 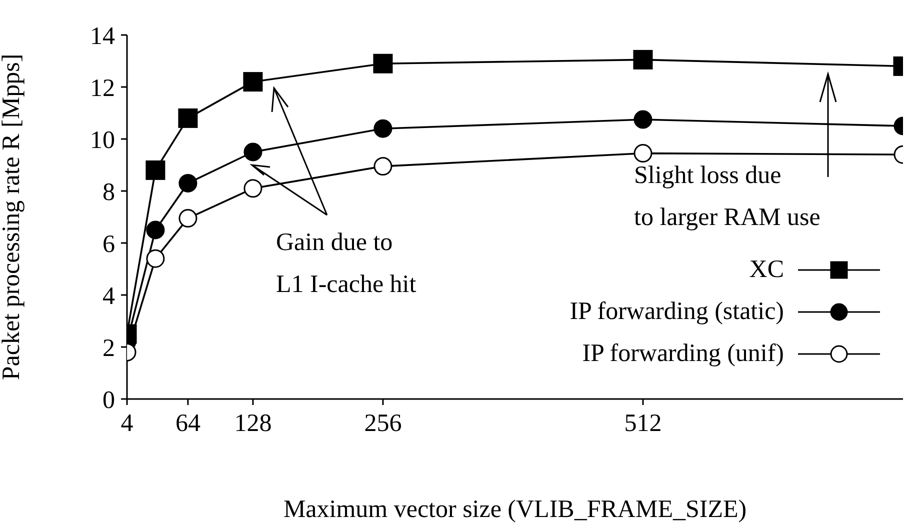 What do you see at coordinates (766, 270) in the screenshot?
I see `legend-label: XC` at bounding box center [766, 270].